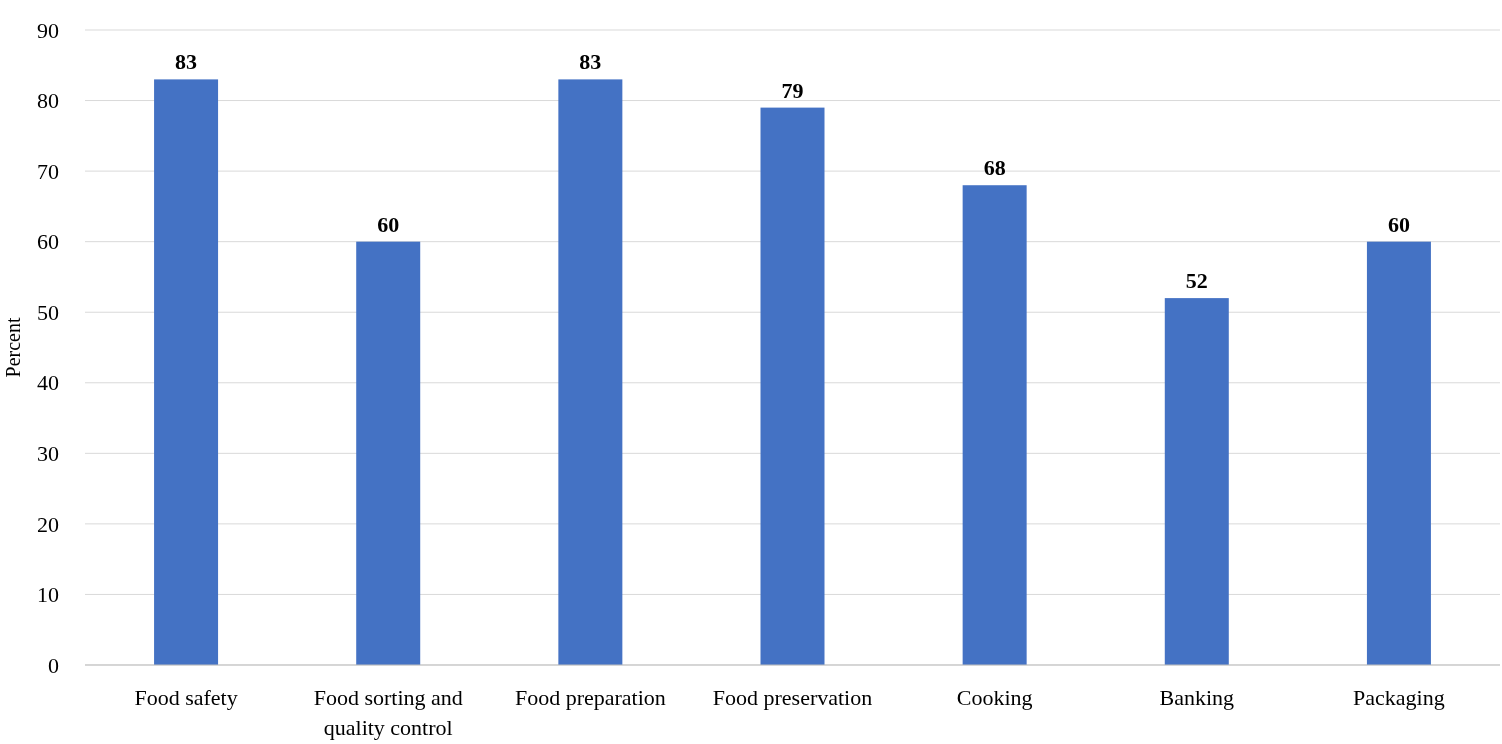  Describe the element at coordinates (48, 524) in the screenshot. I see `y-tick-label: 20` at that location.